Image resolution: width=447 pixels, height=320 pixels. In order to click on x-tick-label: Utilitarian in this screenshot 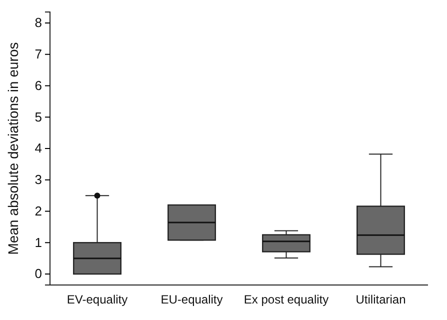, I will do `click(381, 299)`.